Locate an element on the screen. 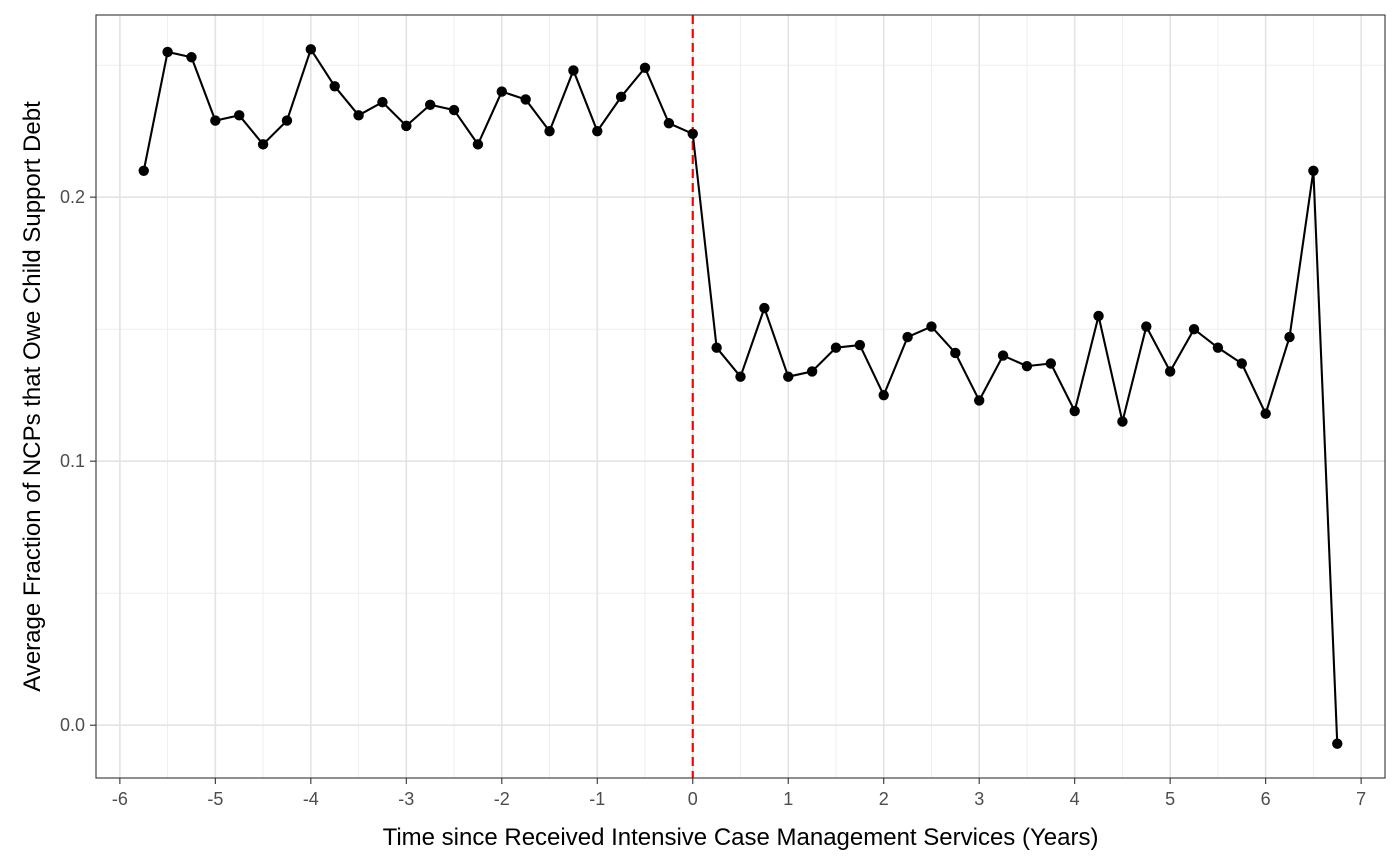  x-tick-label: 3 is located at coordinates (979, 799).